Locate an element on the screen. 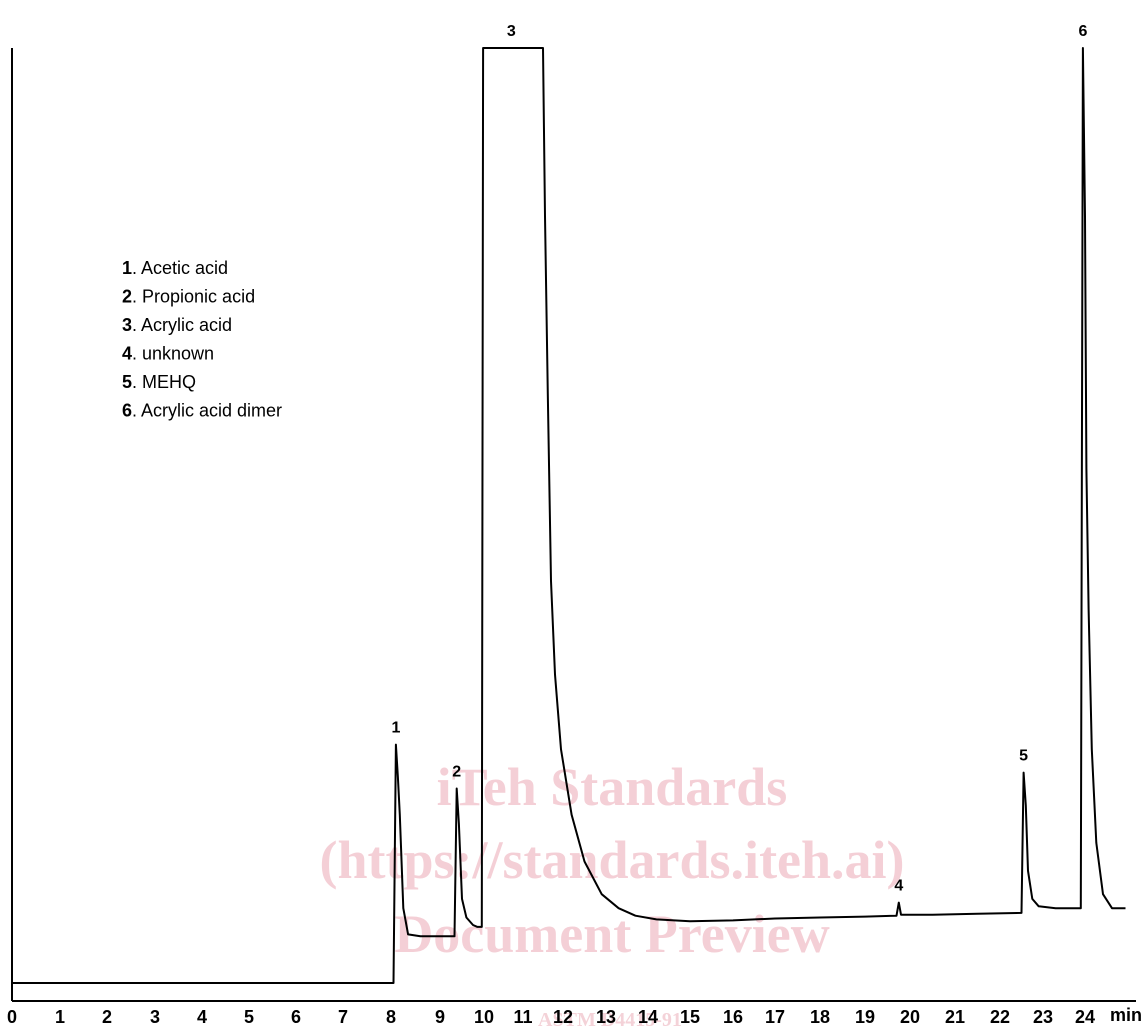 The width and height of the screenshot is (1147, 1028). x-tick-label: 12 is located at coordinates (563, 1017).